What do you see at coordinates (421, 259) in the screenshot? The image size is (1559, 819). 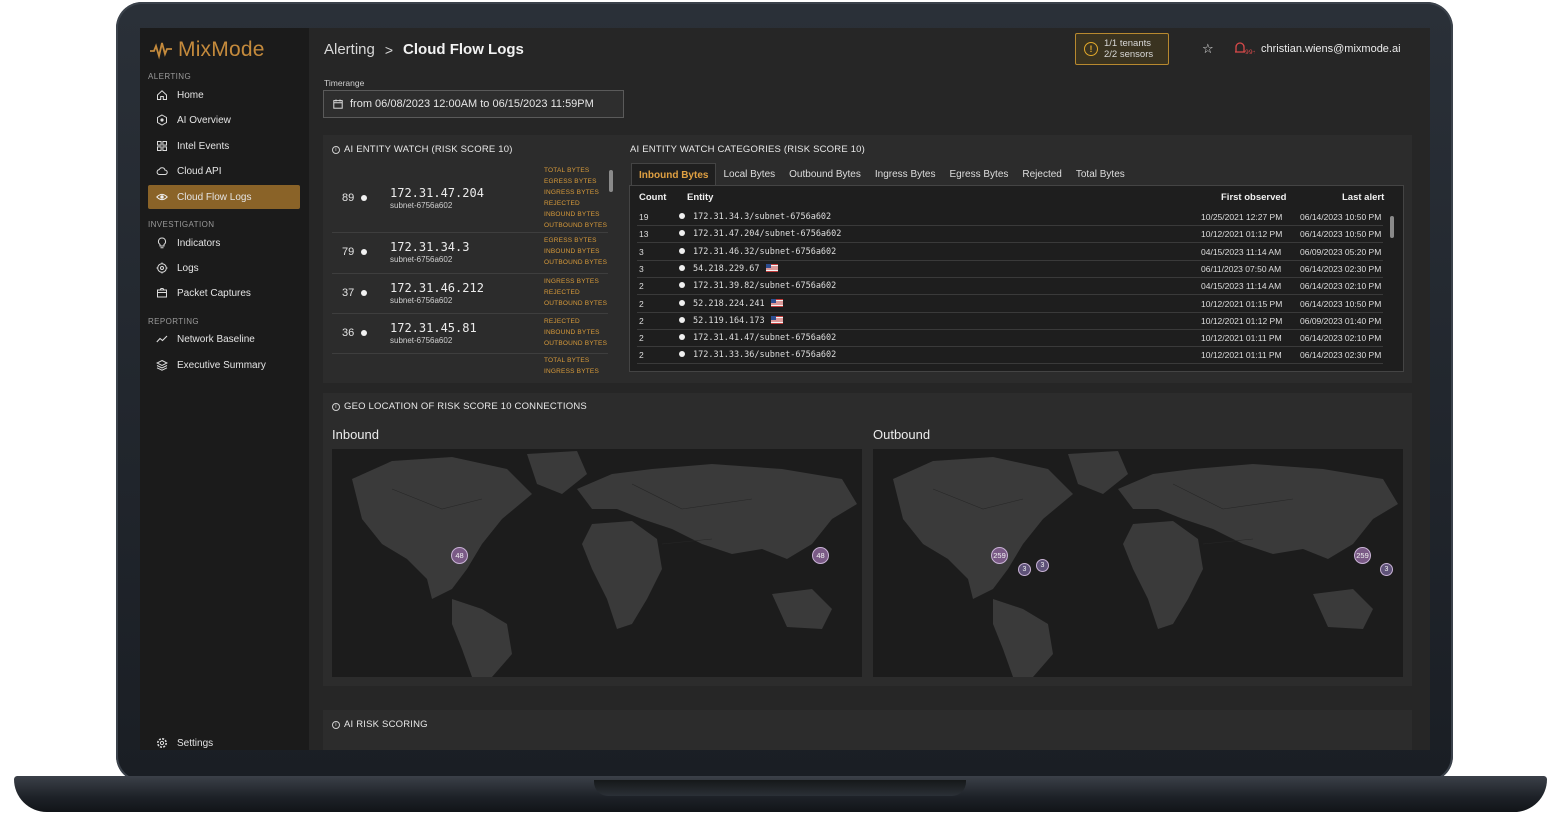 I see `entity-subnet: subnet-6756a602` at bounding box center [421, 259].